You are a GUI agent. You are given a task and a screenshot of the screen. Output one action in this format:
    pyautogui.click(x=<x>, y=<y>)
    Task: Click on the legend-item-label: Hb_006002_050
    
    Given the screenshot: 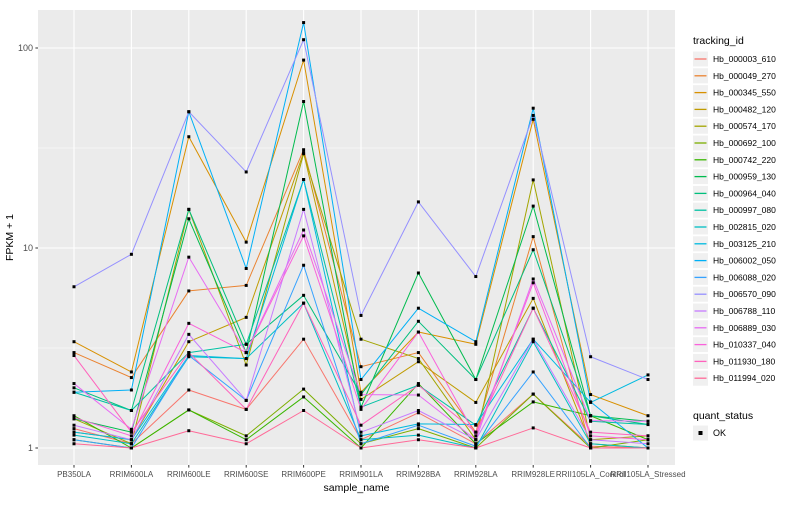 What is the action you would take?
    pyautogui.click(x=744, y=261)
    